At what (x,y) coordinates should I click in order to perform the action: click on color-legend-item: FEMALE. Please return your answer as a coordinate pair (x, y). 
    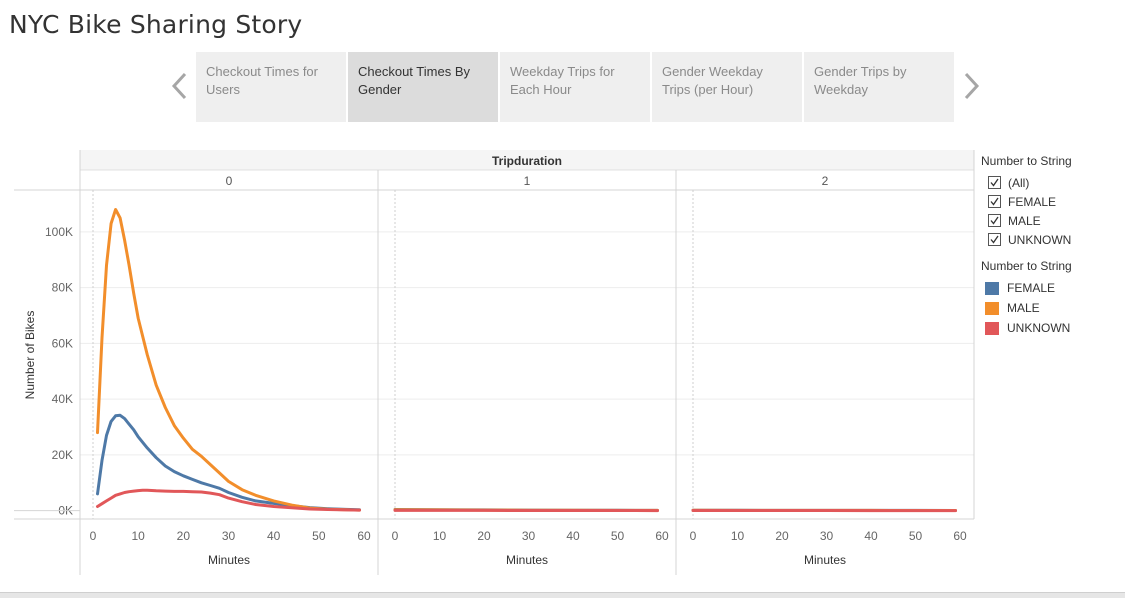
    Looking at the image, I should click on (1051, 288).